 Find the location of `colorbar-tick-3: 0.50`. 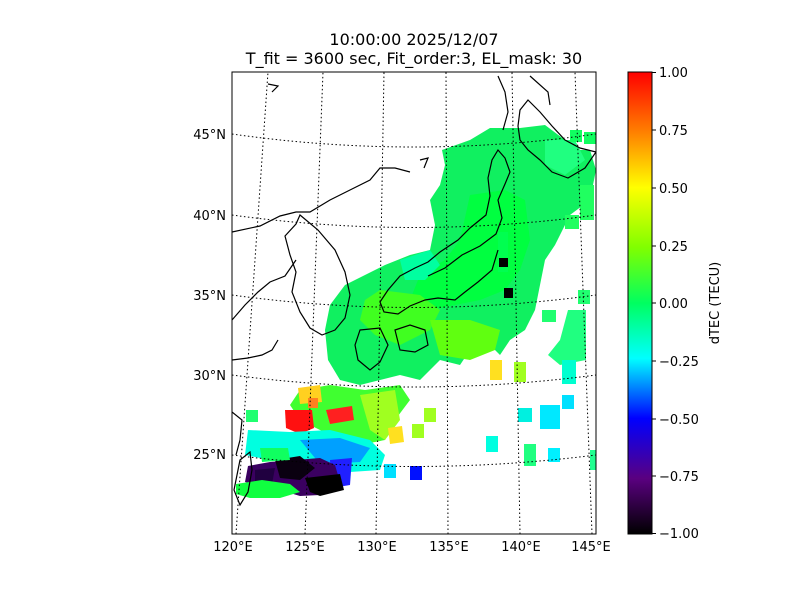

colorbar-tick-3: 0.50 is located at coordinates (673, 189).